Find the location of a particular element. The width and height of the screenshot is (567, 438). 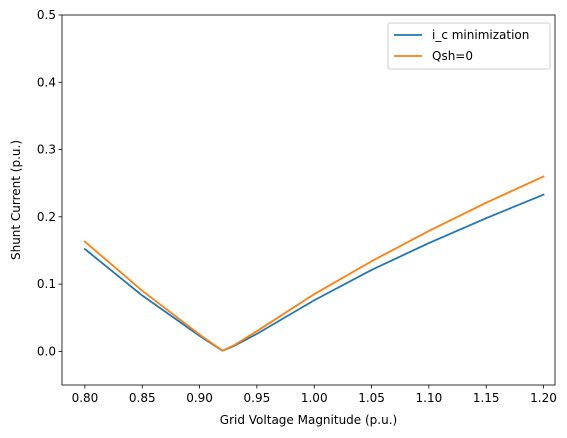

x-tick-label: 1.20 is located at coordinates (543, 398).